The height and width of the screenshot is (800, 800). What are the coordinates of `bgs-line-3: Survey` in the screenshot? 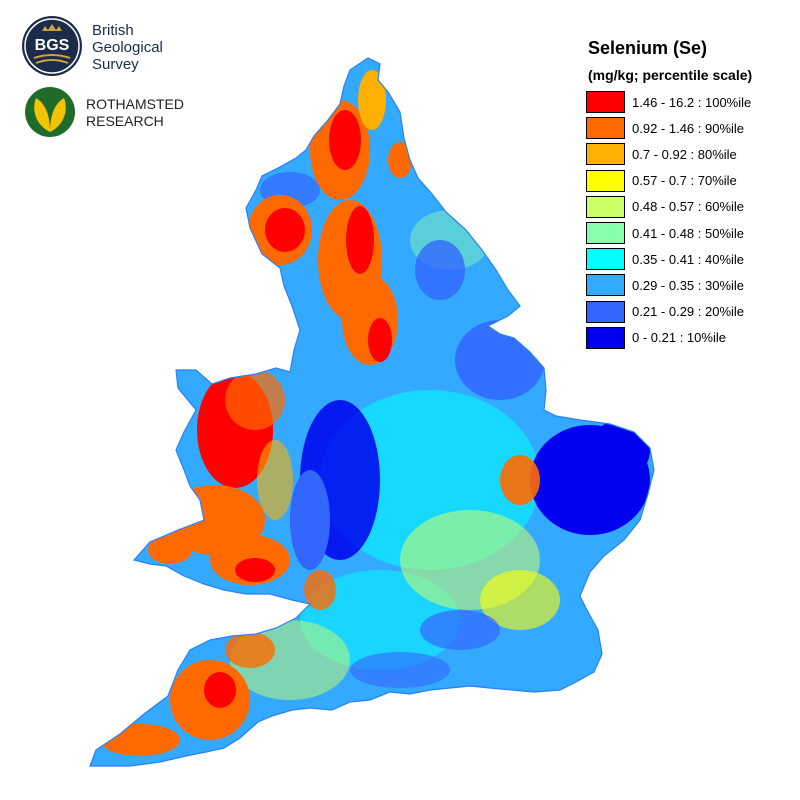 It's located at (115, 64).